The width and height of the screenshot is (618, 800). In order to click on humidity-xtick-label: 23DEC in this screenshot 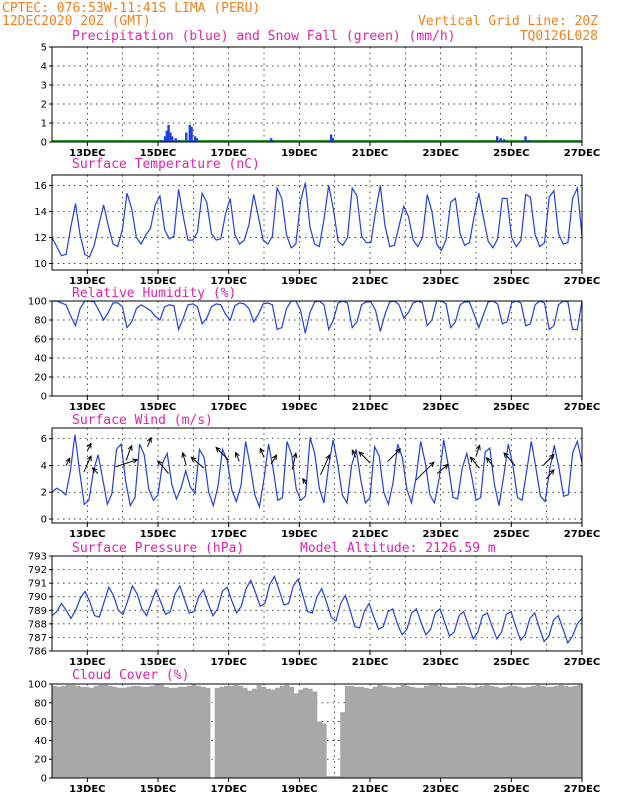, I will do `click(440, 407)`.